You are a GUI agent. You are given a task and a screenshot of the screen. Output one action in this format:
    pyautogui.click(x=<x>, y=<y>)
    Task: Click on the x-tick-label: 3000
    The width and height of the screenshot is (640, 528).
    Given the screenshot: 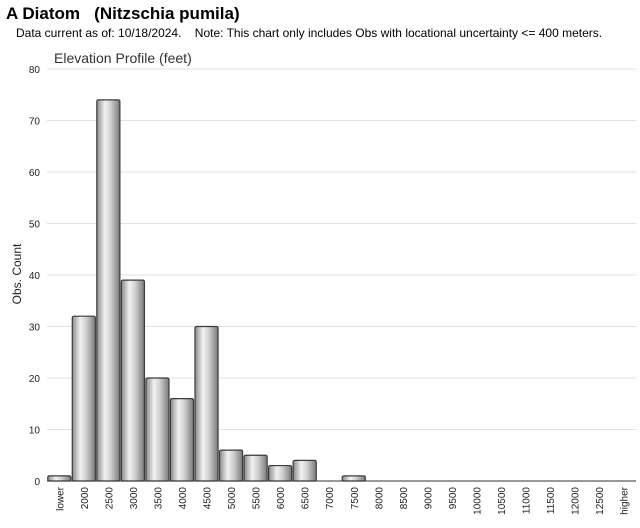 What is the action you would take?
    pyautogui.click(x=134, y=498)
    